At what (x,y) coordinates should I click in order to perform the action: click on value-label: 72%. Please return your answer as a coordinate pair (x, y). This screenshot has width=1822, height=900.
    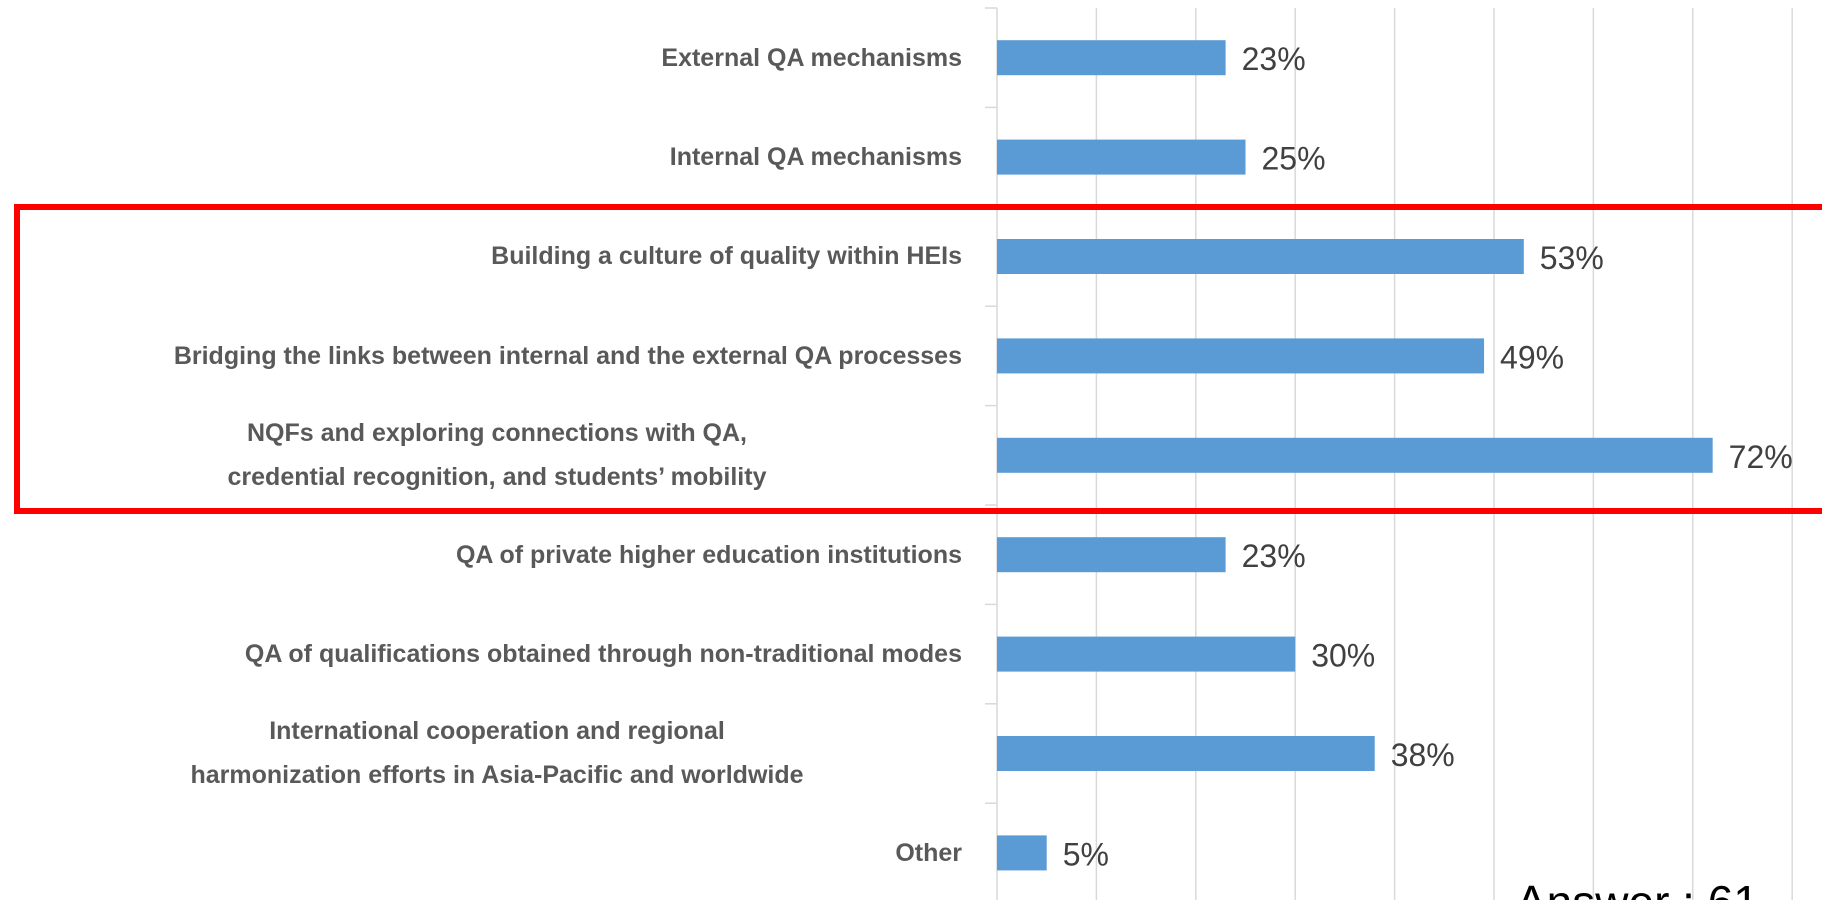
    Looking at the image, I should click on (1761, 457).